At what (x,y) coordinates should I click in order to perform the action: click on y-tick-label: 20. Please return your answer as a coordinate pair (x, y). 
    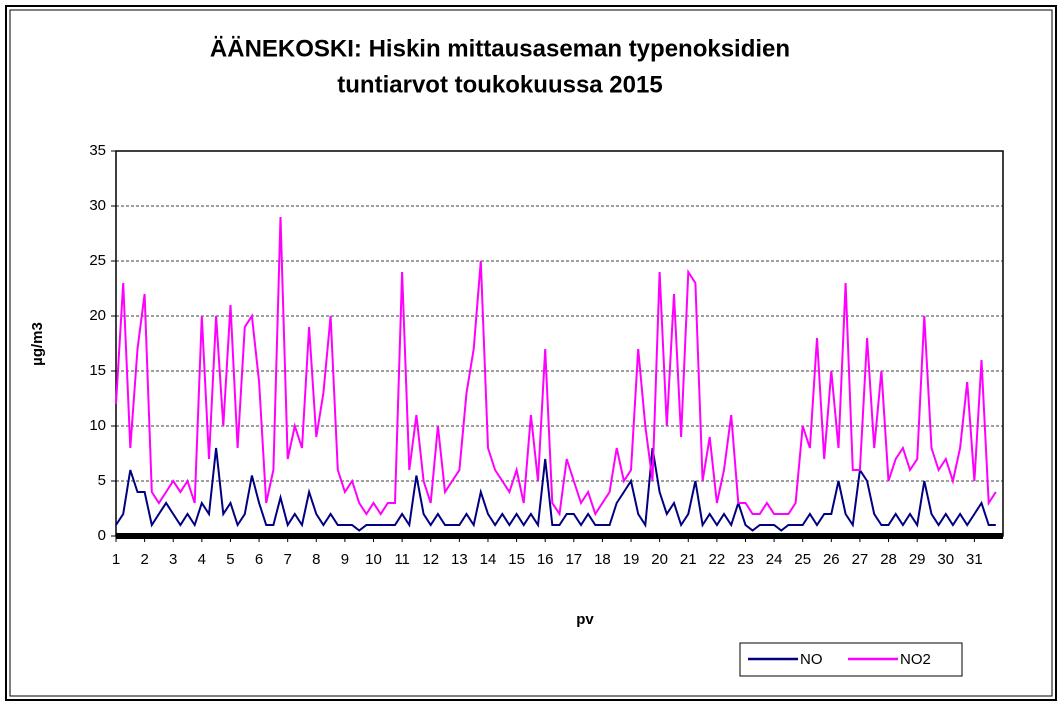
    Looking at the image, I should click on (97, 315).